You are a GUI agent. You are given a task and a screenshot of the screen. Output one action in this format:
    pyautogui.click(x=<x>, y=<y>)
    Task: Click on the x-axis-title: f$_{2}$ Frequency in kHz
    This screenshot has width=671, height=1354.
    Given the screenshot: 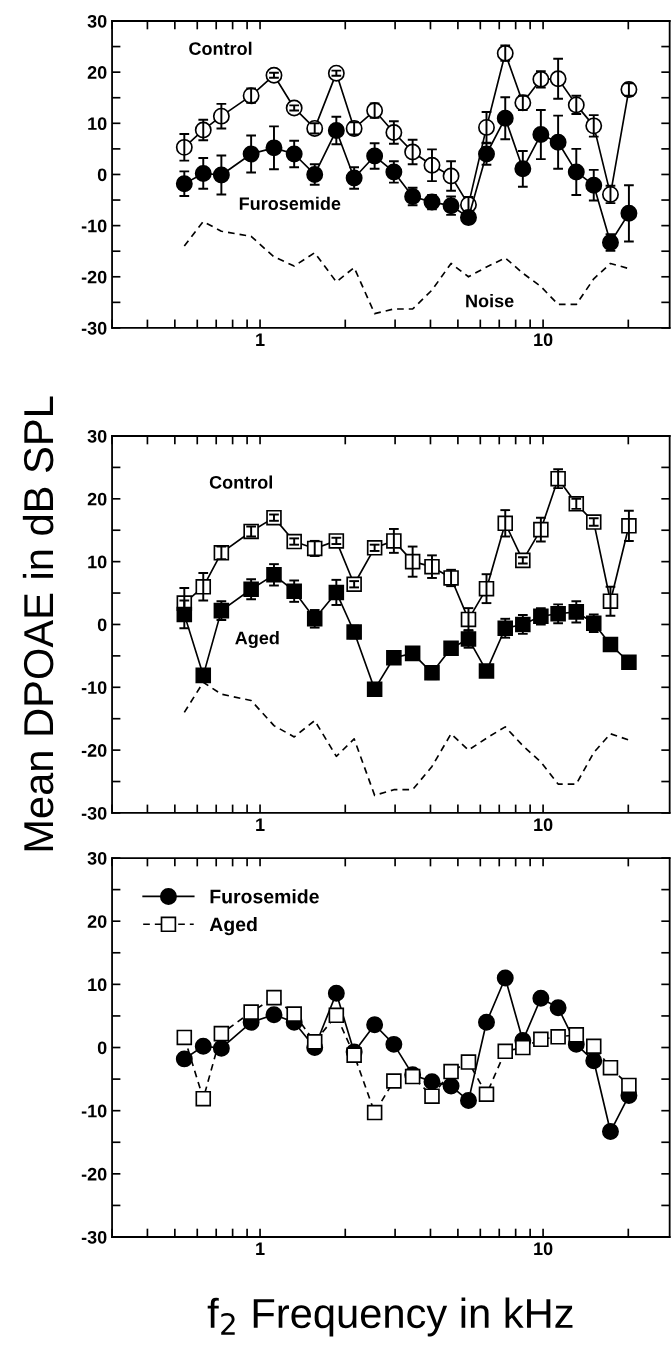 What is the action you would take?
    pyautogui.click(x=390, y=1317)
    